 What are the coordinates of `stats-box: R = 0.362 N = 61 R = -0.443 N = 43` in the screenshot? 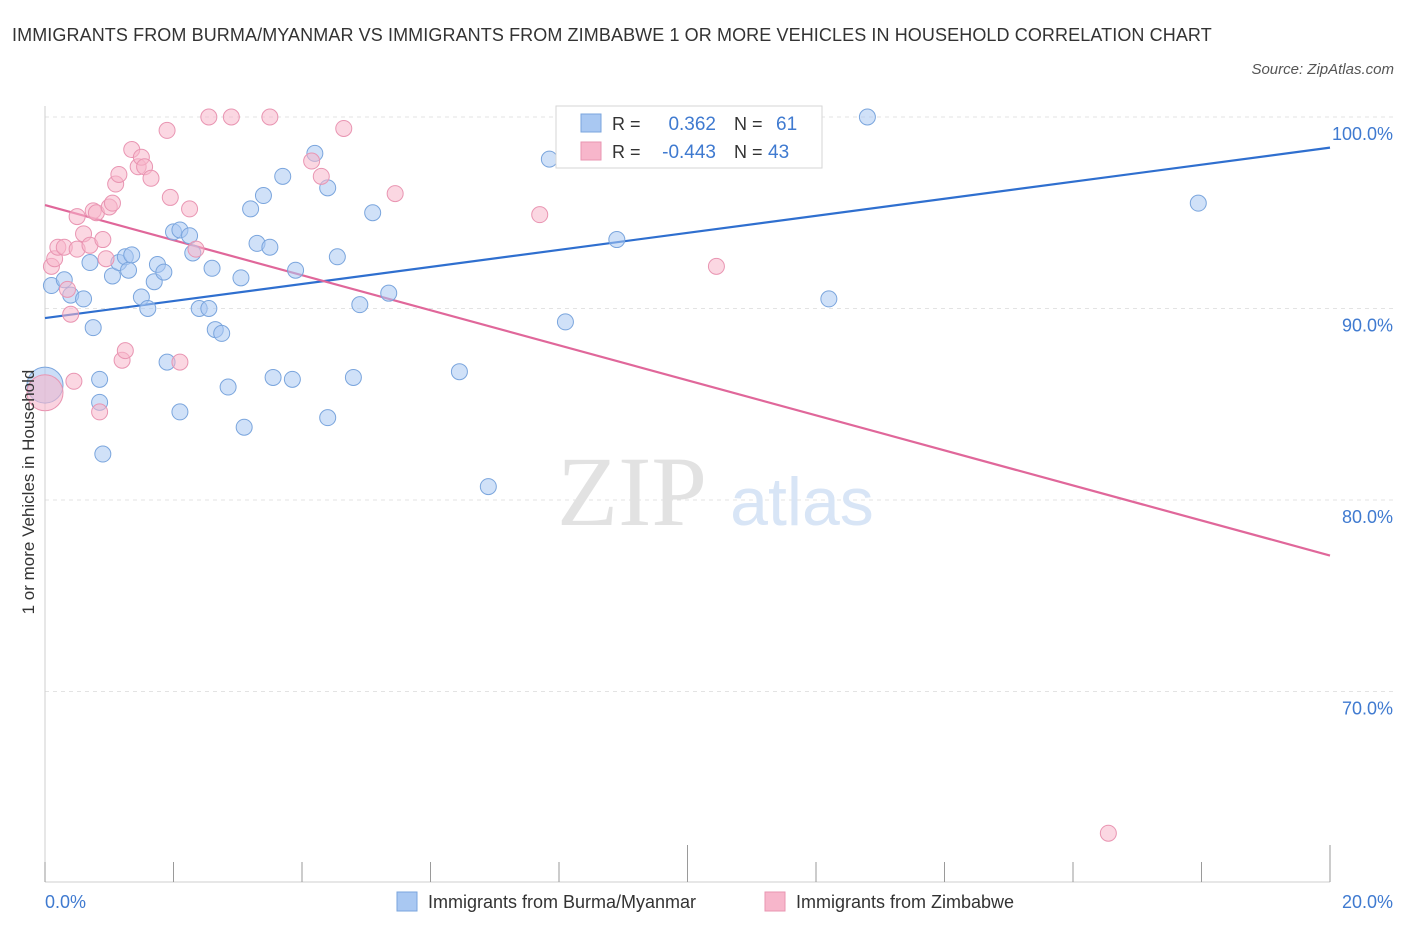 It's located at (689, 137).